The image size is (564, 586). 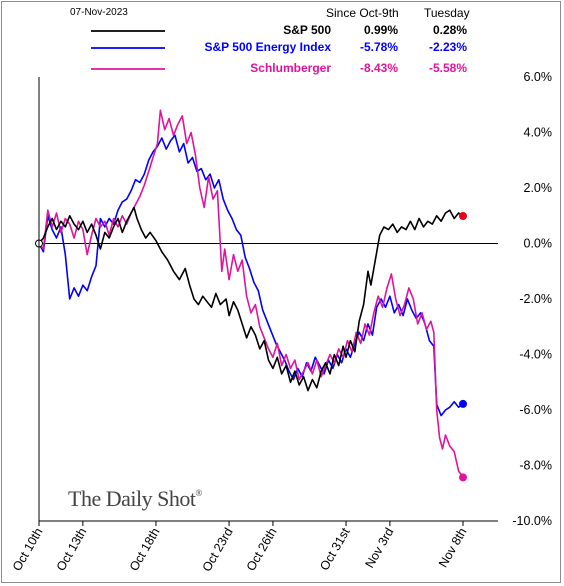 I want to click on header-since-column: Since Oct-9th, so click(x=362, y=13).